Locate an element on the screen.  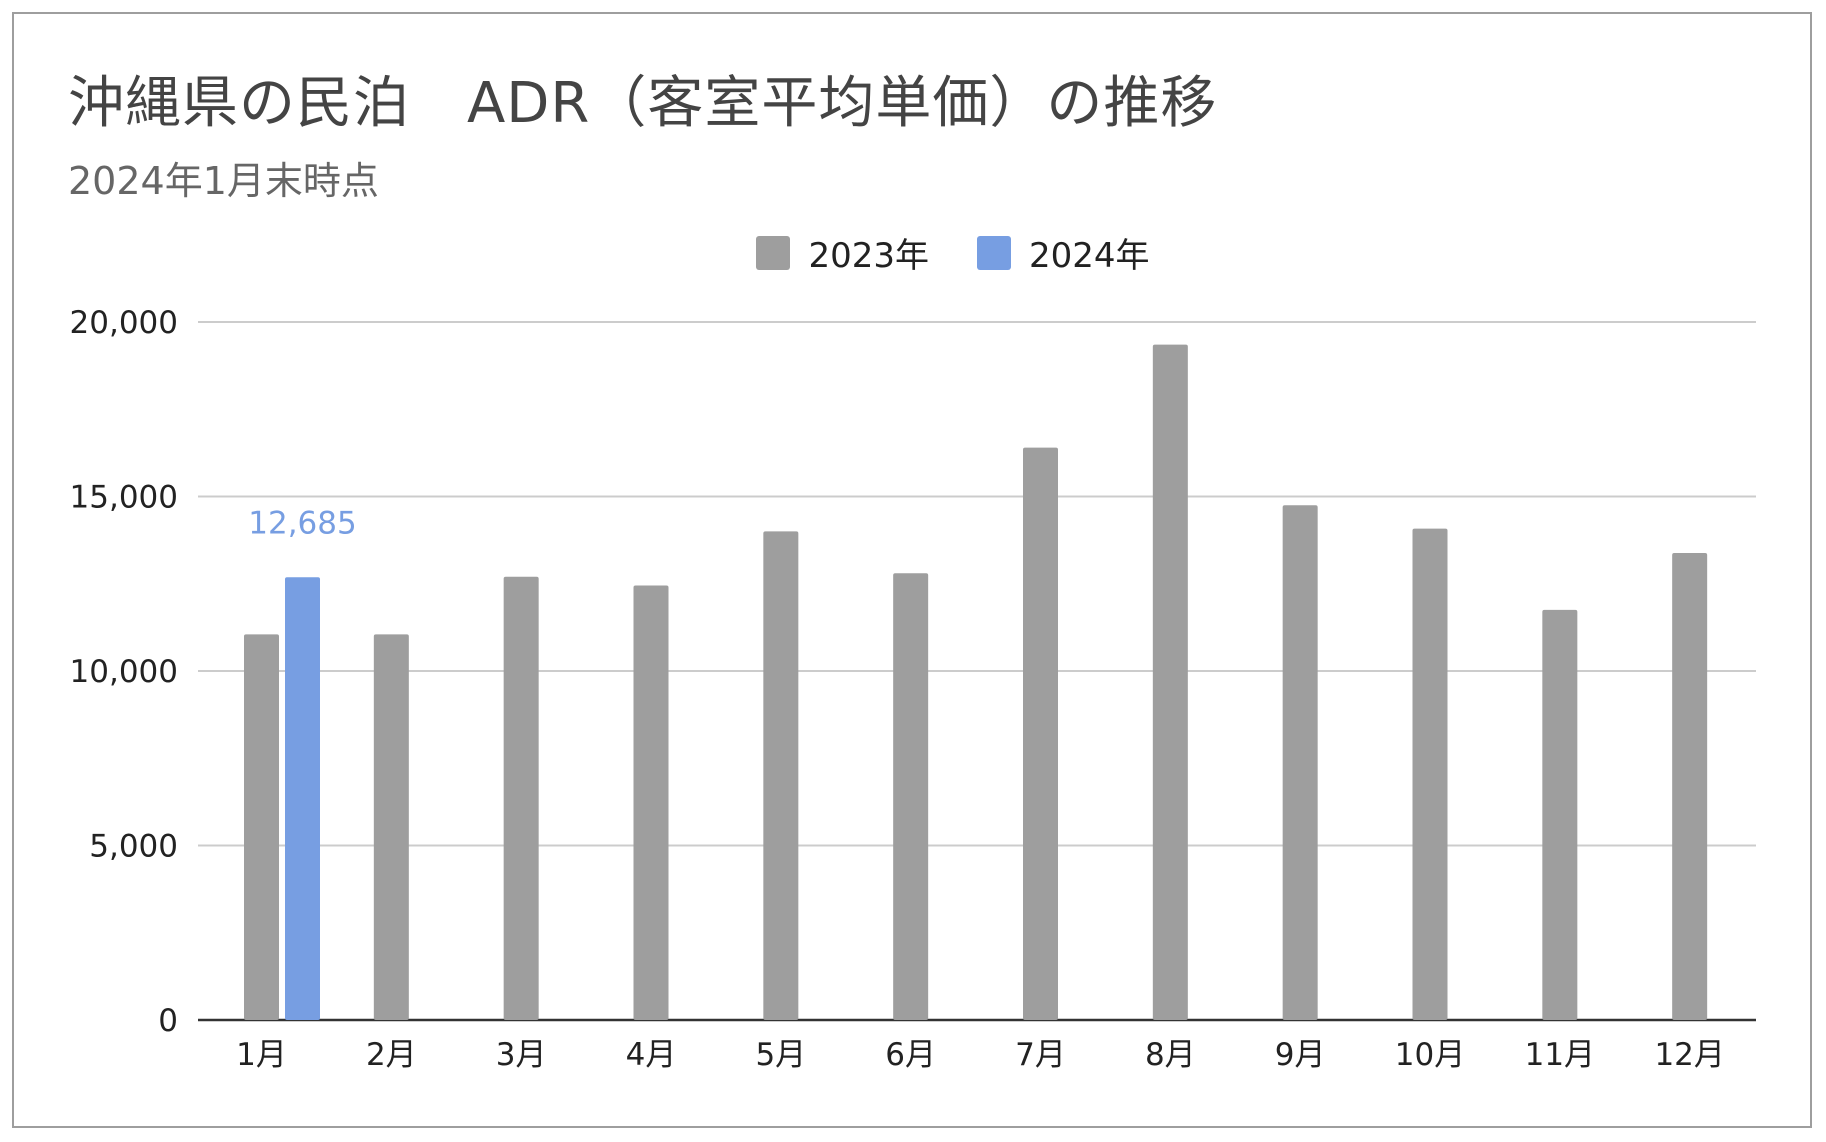
legend-swatch-2023 is located at coordinates (773, 252).